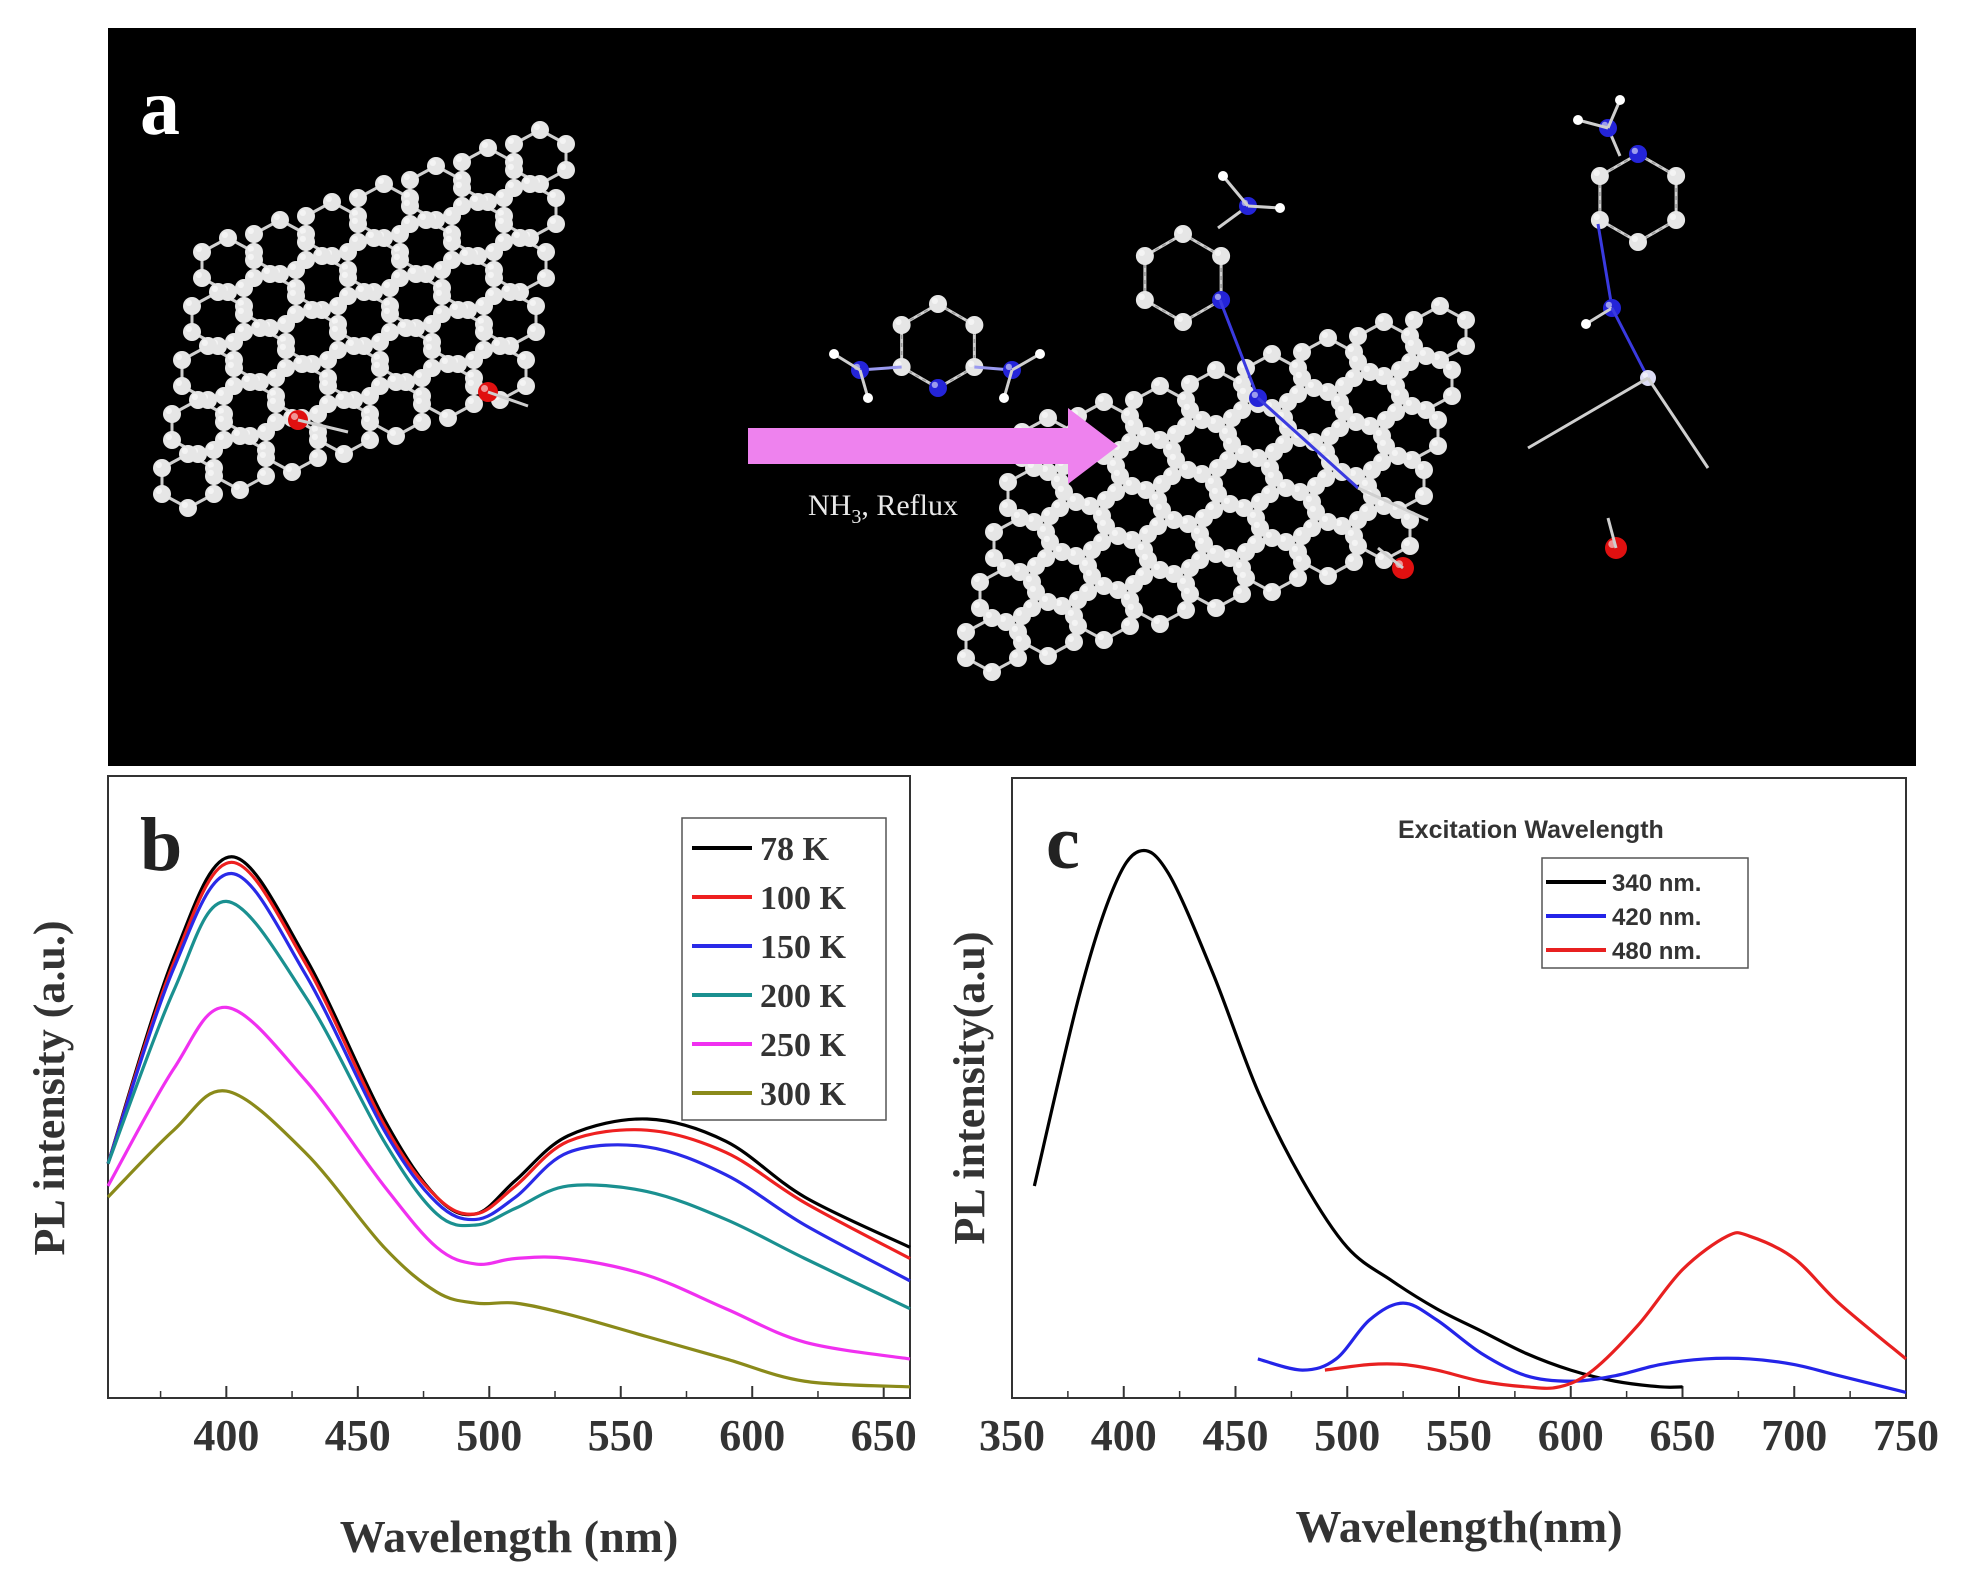 The width and height of the screenshot is (1975, 1587). What do you see at coordinates (803, 947) in the screenshot?
I see `legend-label: 150 K` at bounding box center [803, 947].